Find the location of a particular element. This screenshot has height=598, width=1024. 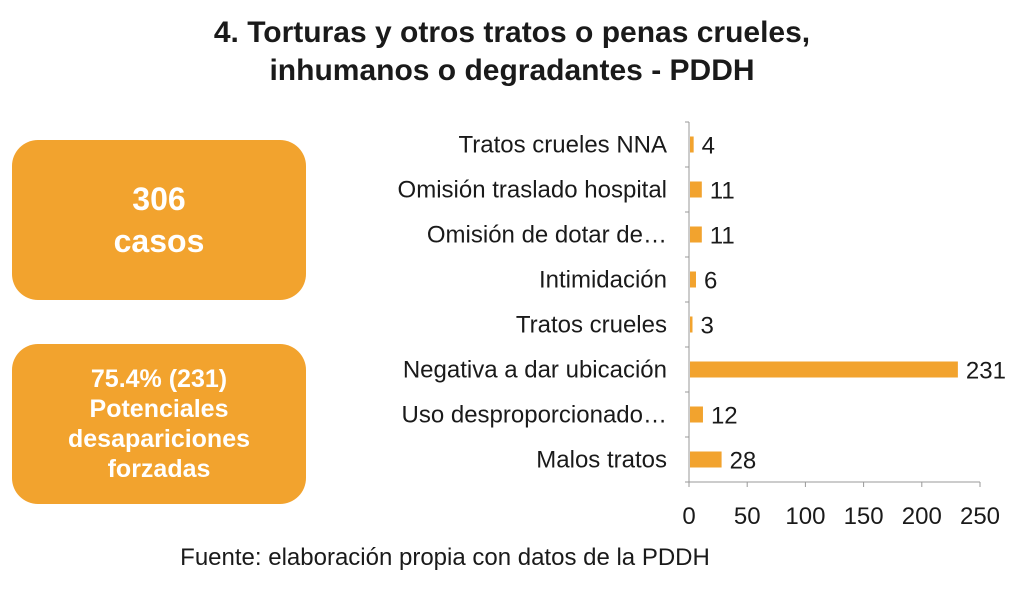

chart-title-line-2: inhumanos o degradantes - PDDH is located at coordinates (512, 70).